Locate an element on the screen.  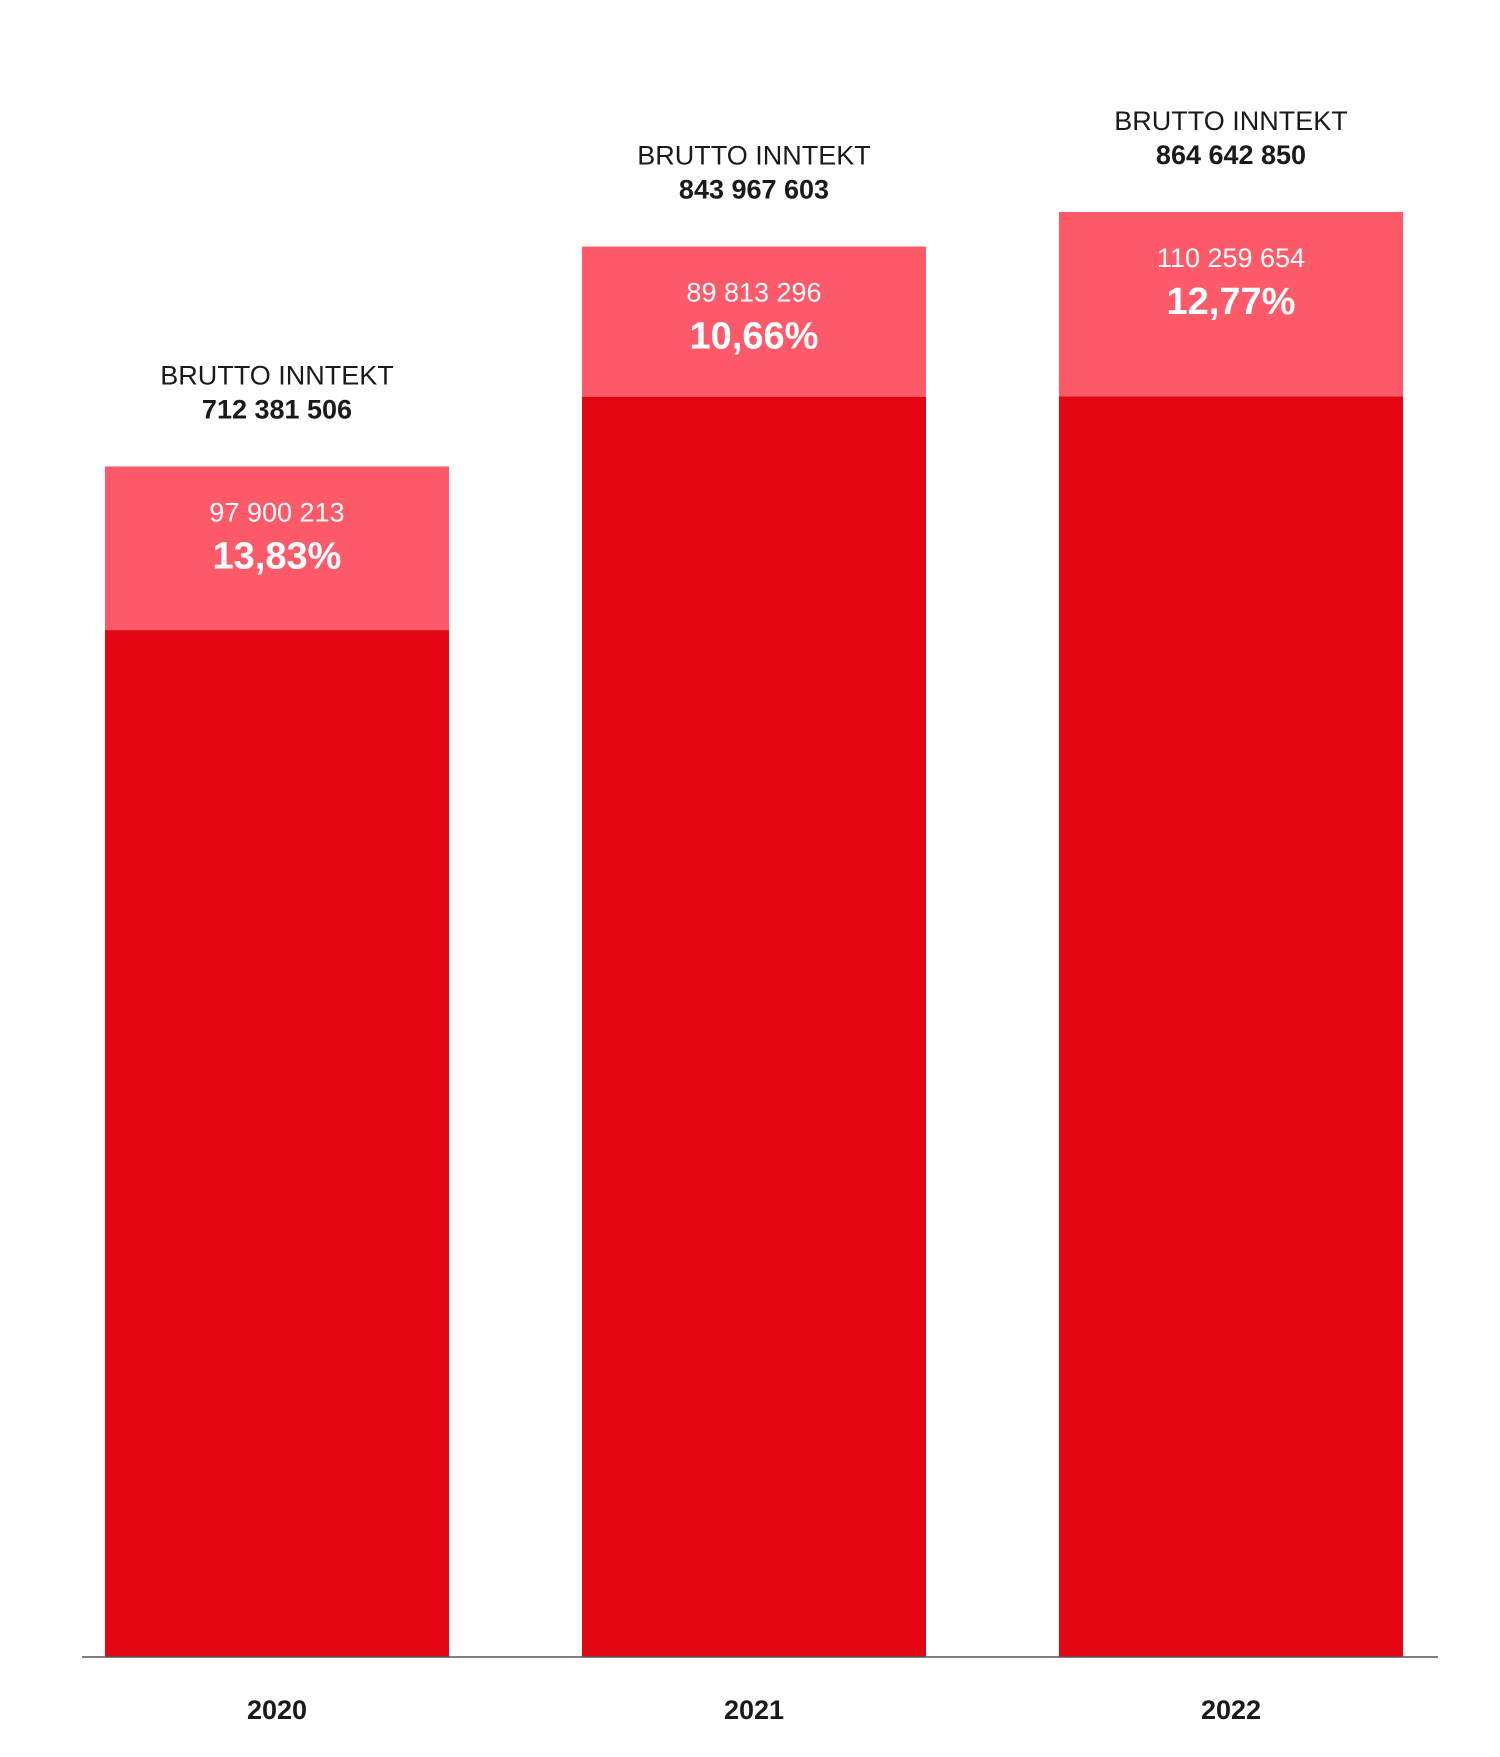
x-tick-label-2022: 2022 is located at coordinates (1231, 1710).